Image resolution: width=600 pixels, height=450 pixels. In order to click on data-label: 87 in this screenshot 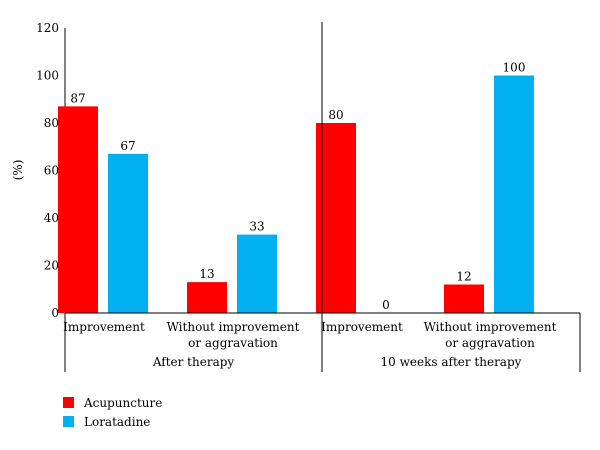, I will do `click(77, 98)`.